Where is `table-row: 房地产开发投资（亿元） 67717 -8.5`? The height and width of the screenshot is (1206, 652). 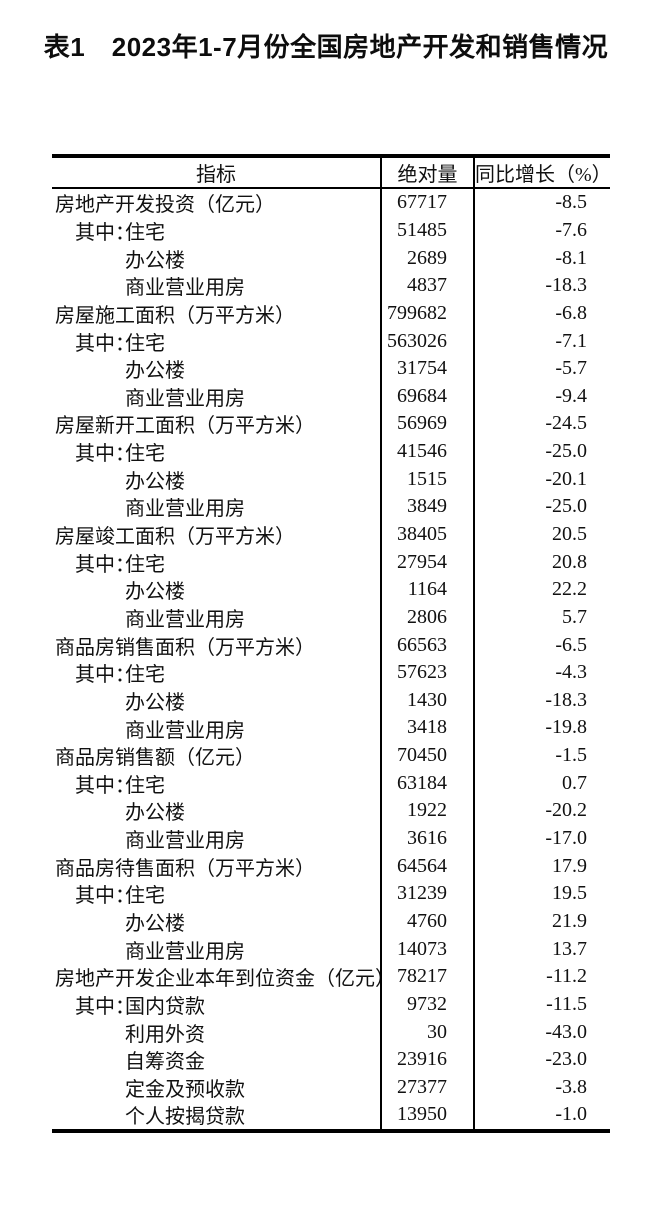
table-row: 房地产开发投资（亿元） 67717 -8.5 is located at coordinates (331, 203).